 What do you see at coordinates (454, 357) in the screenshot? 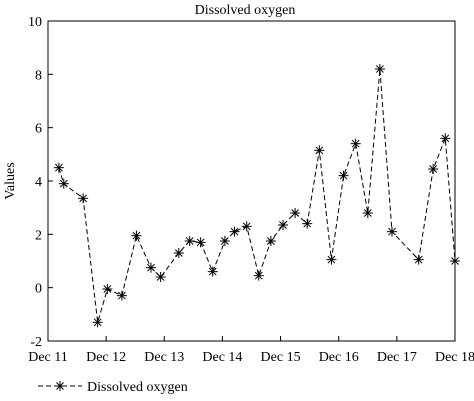
I see `x-tick-label: Dec 18` at bounding box center [454, 357].